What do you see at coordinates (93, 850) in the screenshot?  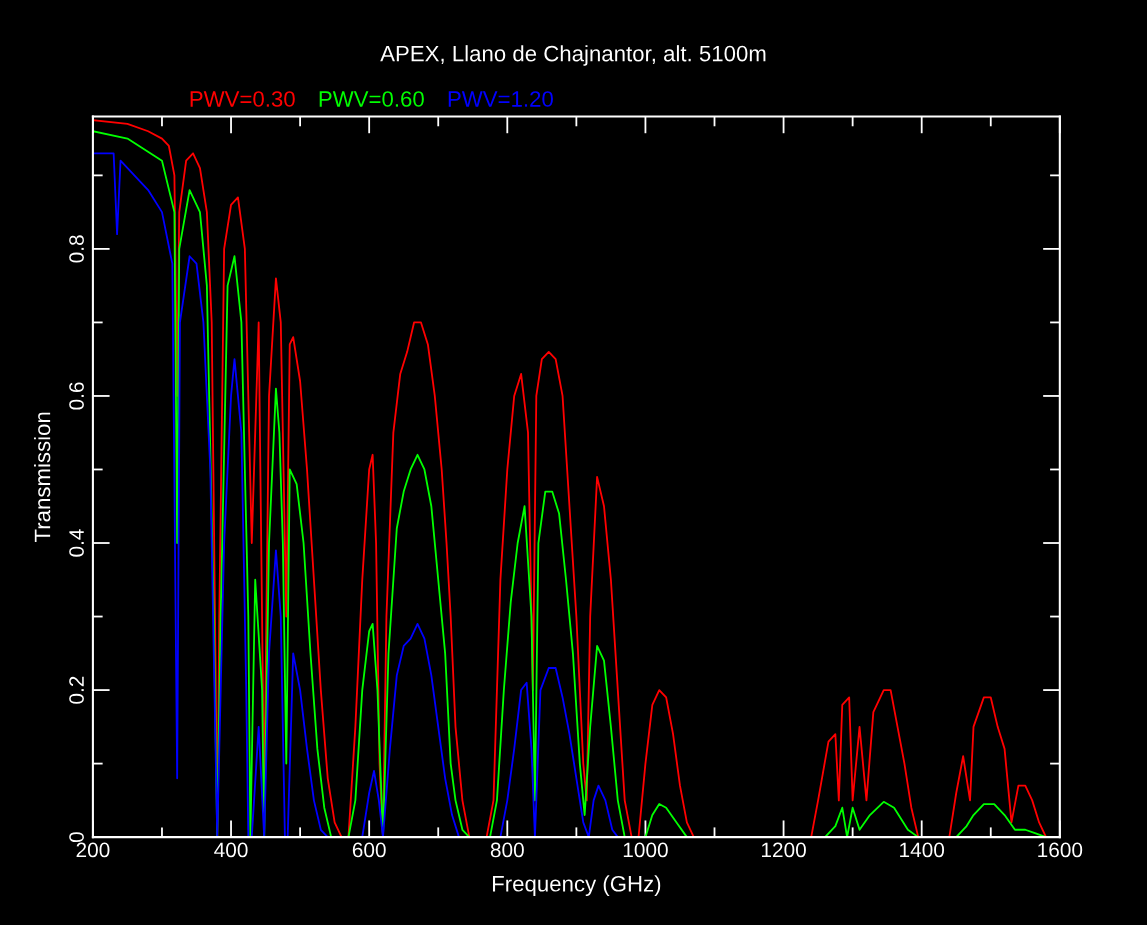 I see `x-tick-label: 200` at bounding box center [93, 850].